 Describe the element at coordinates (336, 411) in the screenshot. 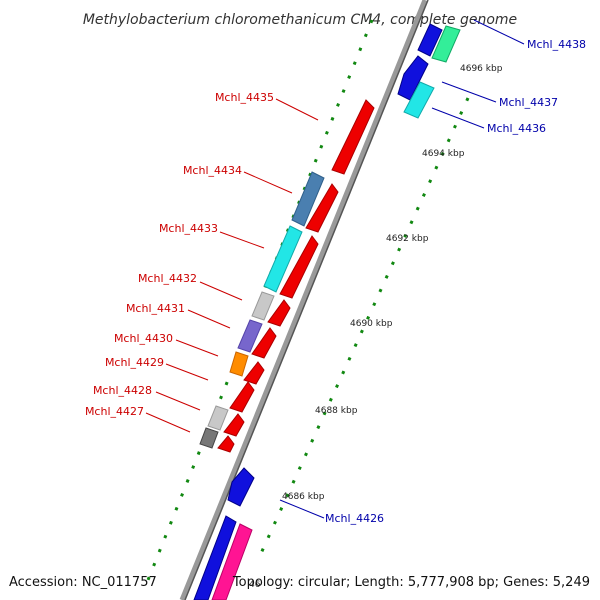

I see `kbp-label-4688: 4688 kbp` at that location.